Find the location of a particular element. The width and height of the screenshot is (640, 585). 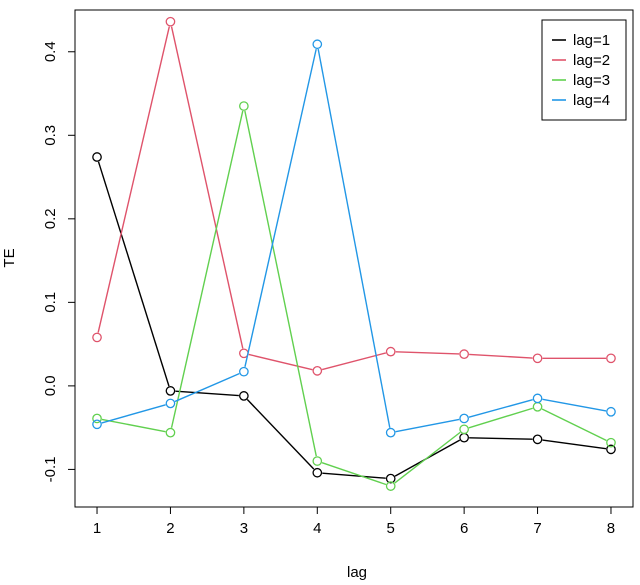

legend-box is located at coordinates (584, 70).